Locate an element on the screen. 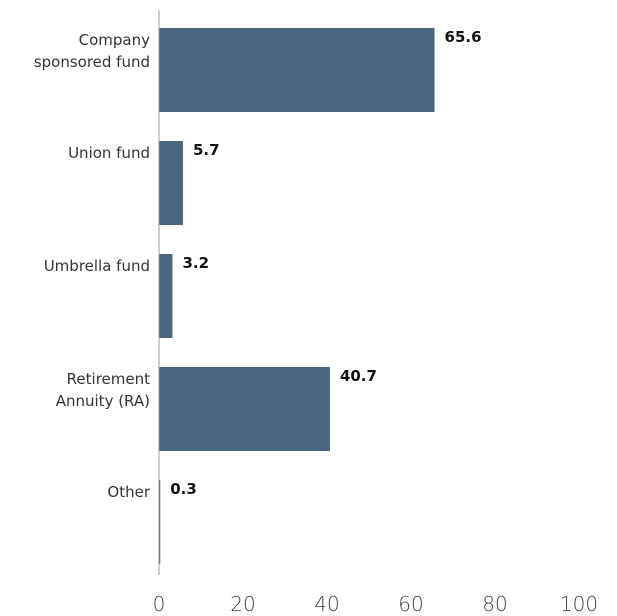 The width and height of the screenshot is (617, 616). value-label: 65.6 is located at coordinates (463, 37).